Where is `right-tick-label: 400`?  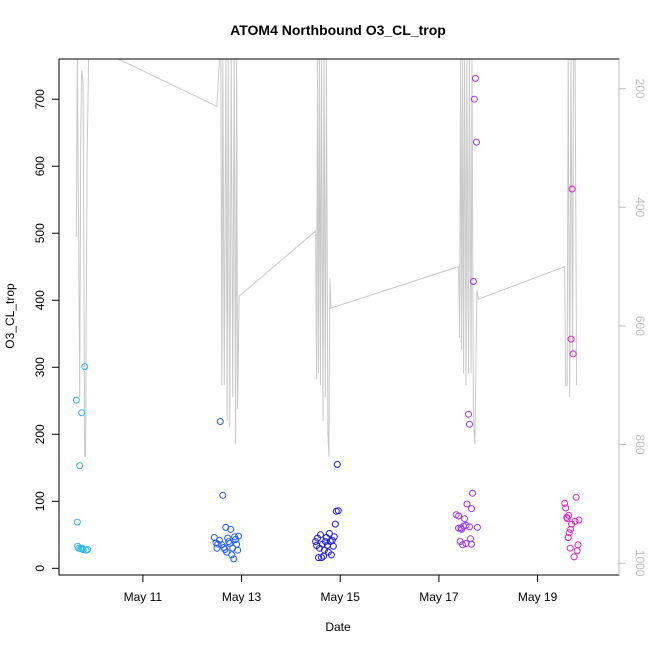
right-tick-label: 400 is located at coordinates (640, 207).